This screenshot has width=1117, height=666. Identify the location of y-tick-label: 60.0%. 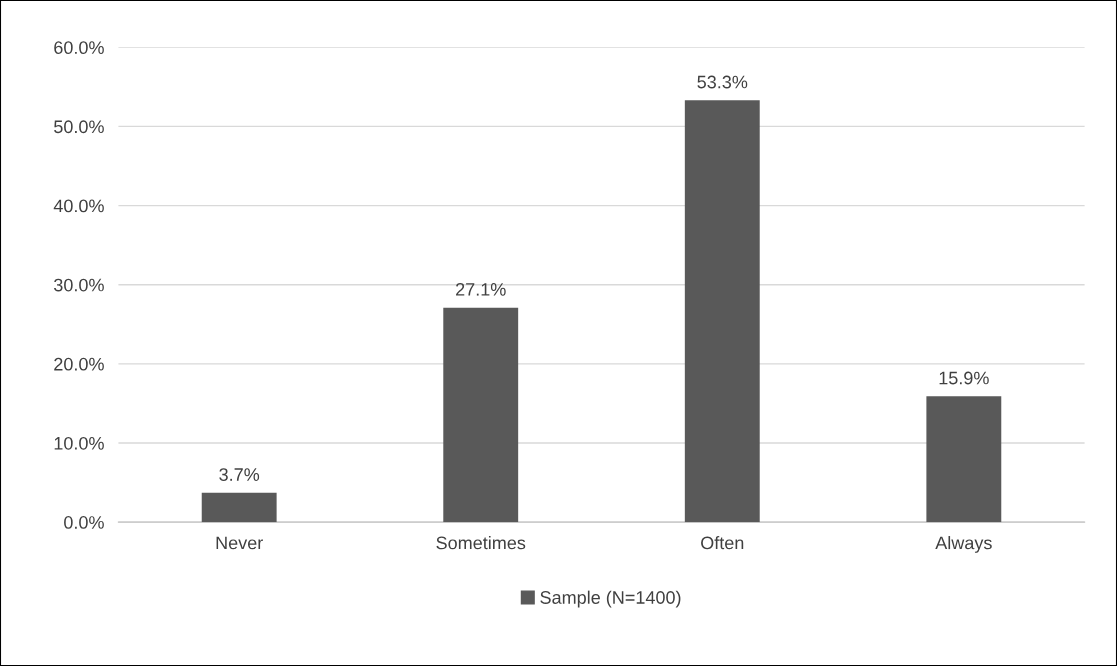
(79, 48).